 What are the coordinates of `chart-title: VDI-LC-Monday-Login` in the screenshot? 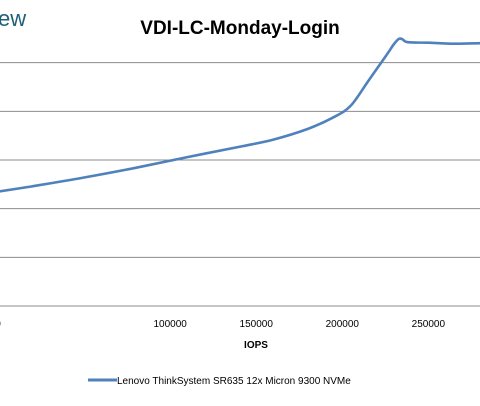 It's located at (239, 28).